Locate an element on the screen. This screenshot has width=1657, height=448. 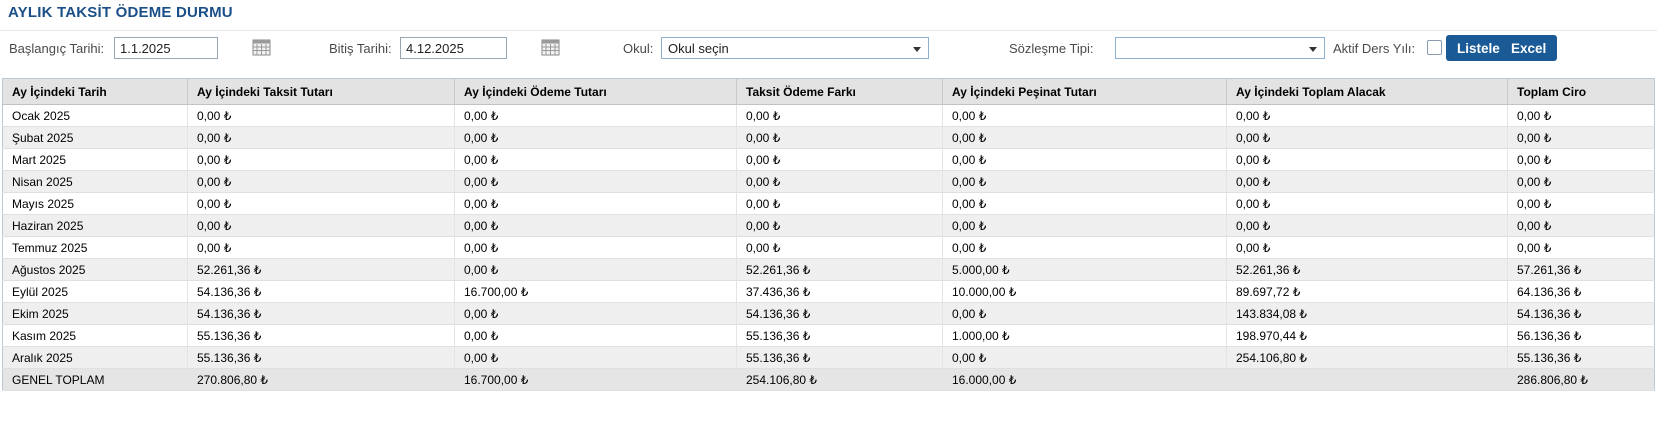
table-cell: 37.436,36 ₺ is located at coordinates (839, 291).